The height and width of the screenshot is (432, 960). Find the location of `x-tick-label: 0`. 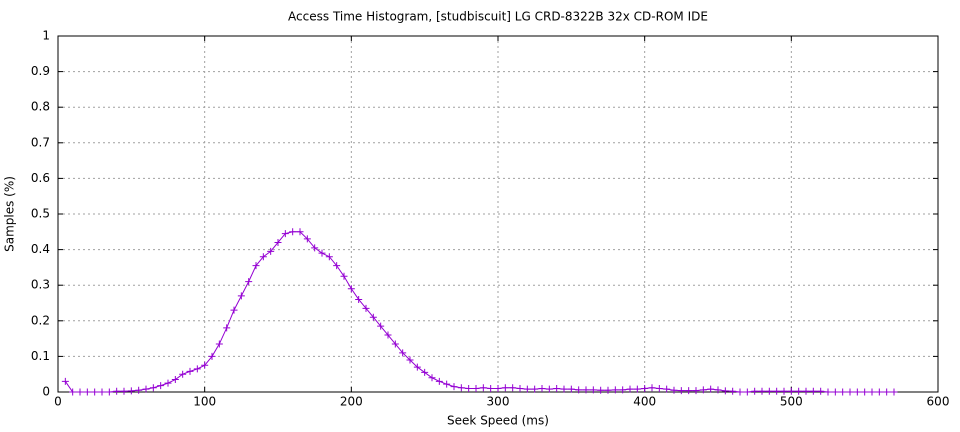

x-tick-label: 0 is located at coordinates (58, 402).